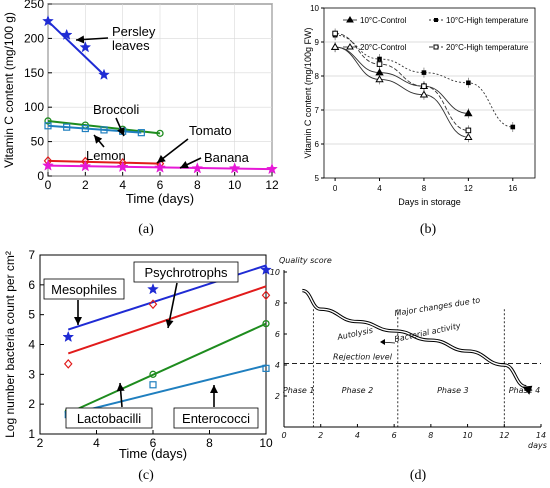 The height and width of the screenshot is (488, 550). I want to click on annotation-arrowhead, so click(382, 342).